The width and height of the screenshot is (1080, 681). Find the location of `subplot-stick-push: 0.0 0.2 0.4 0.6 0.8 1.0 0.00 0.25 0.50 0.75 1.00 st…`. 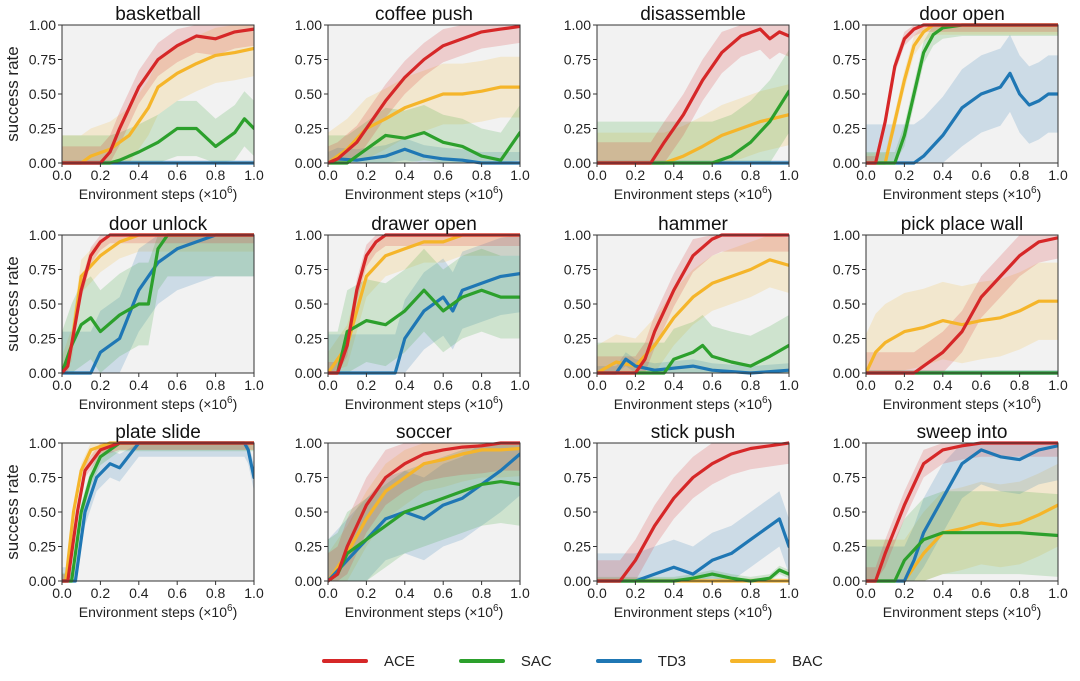

subplot-stick-push: 0.0 0.2 0.4 0.6 0.8 1.0 0.00 0.25 0.50 0.75 1.00 st… is located at coordinates (681, 521).